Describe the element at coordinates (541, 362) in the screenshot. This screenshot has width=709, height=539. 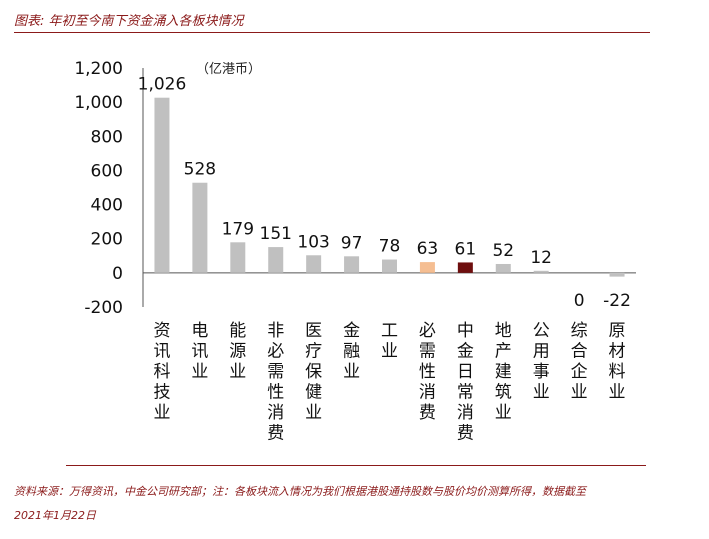
I see `category-label: 公用事业` at that location.